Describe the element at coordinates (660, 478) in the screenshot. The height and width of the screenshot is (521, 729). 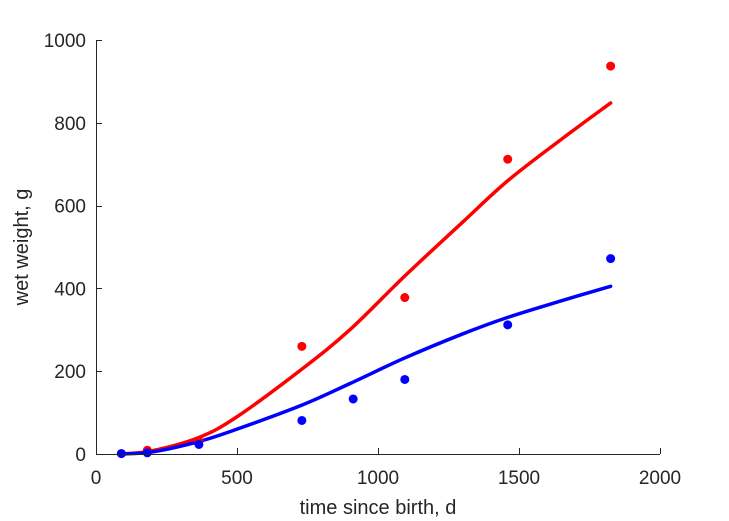
I see `x-tick-label: 2000` at that location.